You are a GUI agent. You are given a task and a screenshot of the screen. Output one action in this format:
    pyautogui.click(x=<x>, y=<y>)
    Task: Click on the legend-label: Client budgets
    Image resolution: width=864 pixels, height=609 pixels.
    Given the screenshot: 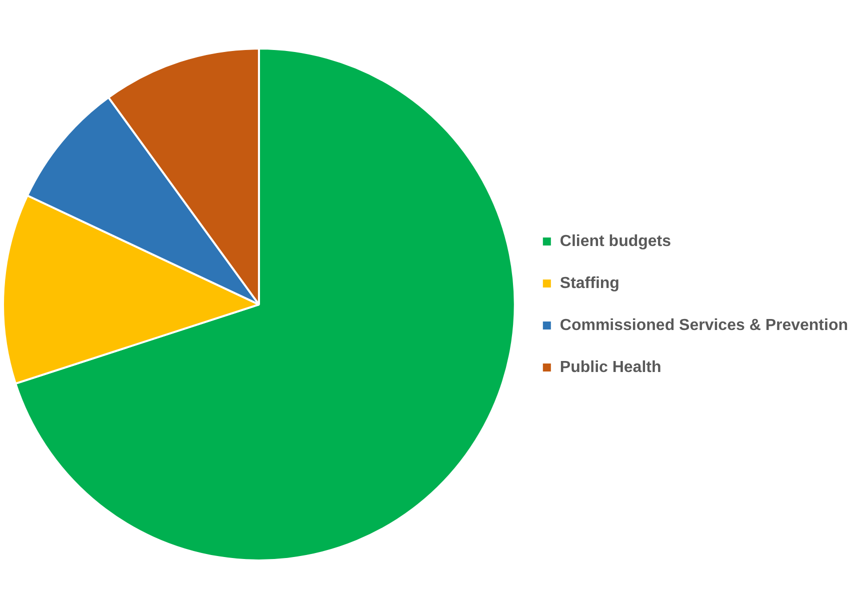 What is the action you would take?
    pyautogui.click(x=616, y=241)
    